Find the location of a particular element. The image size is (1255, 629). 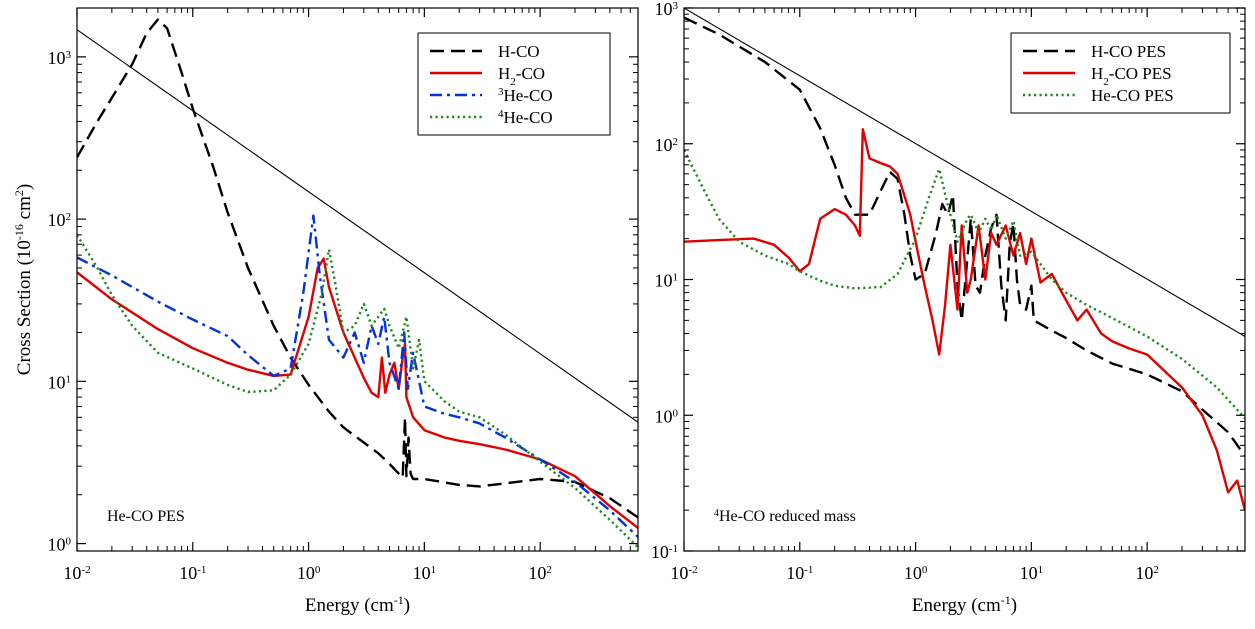

legend-label: H-CO PES is located at coordinates (1128, 51).